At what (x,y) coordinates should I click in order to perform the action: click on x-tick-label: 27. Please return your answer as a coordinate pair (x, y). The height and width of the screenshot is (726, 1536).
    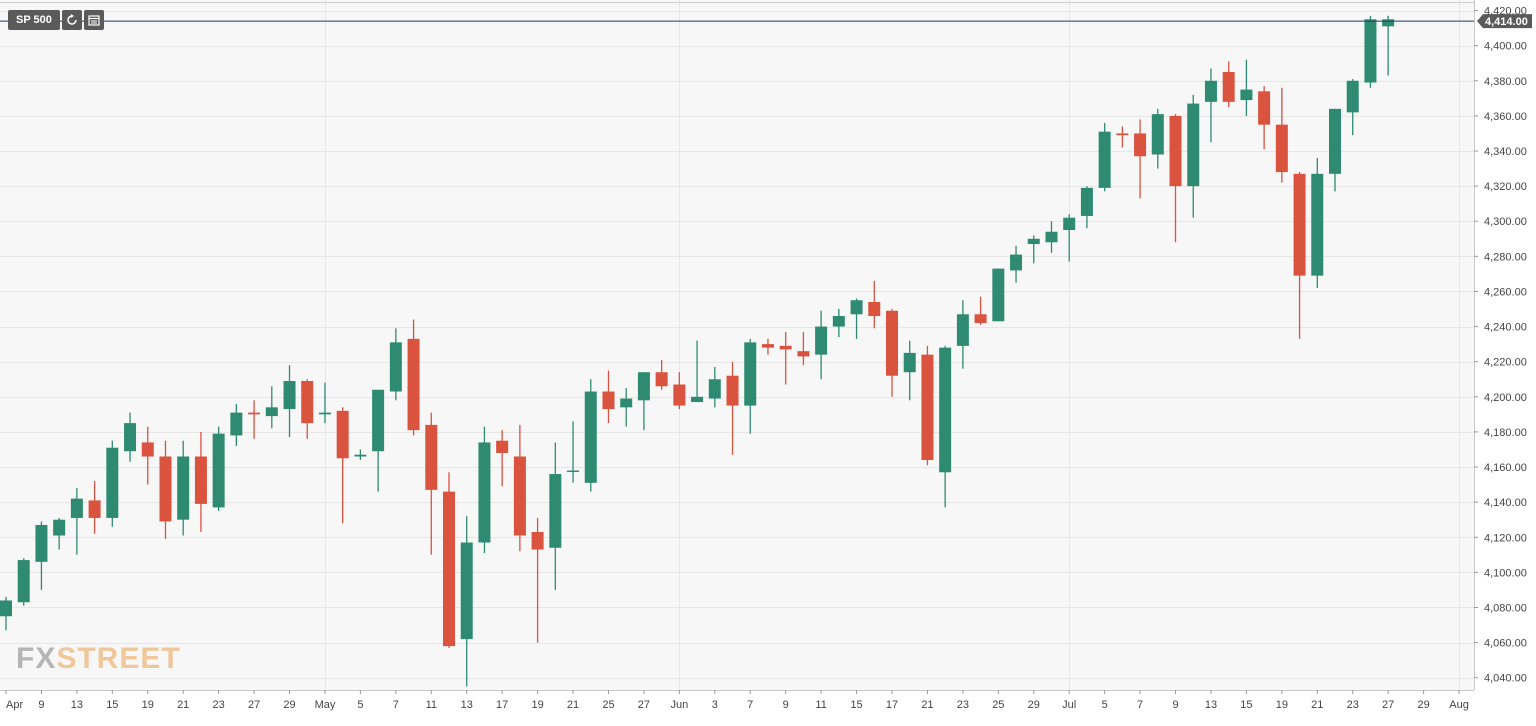
    Looking at the image, I should click on (1388, 705).